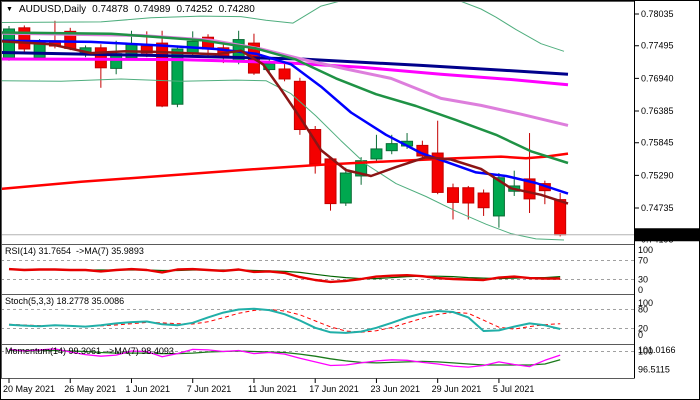 The height and width of the screenshot is (400, 700). What do you see at coordinates (285, 63) in the screenshot?
I see `ma-navy` at bounding box center [285, 63].